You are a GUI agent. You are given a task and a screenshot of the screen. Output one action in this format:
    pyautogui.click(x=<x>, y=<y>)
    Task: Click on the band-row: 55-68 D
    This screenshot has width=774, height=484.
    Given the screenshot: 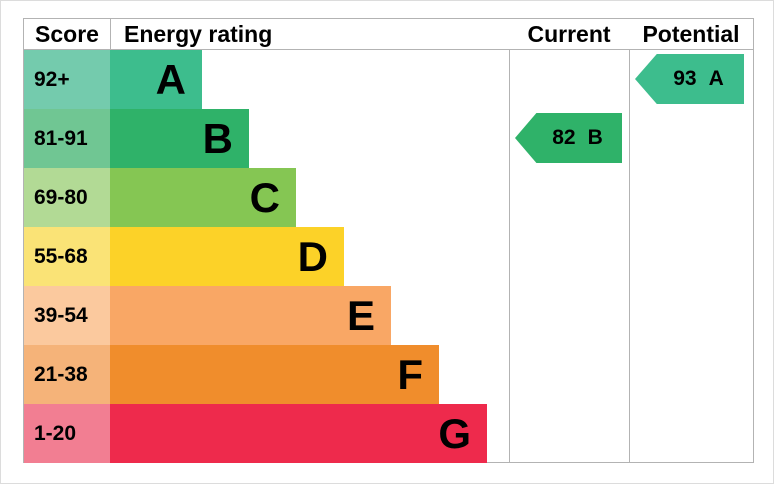 What is the action you would take?
    pyautogui.click(x=388, y=256)
    